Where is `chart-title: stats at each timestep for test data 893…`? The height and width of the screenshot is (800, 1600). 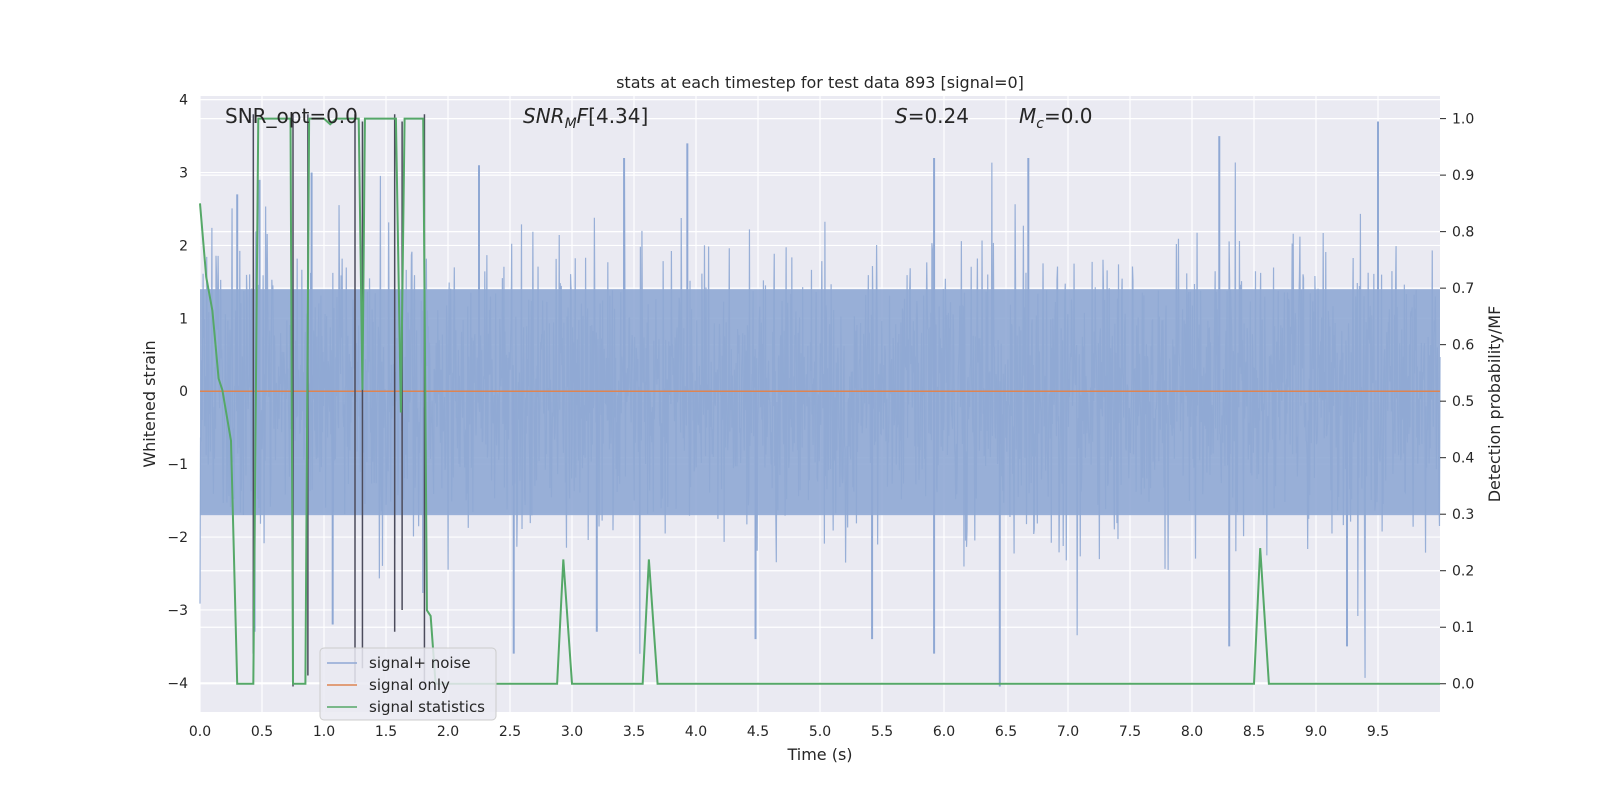 chart-title: stats at each timestep for test data 893… is located at coordinates (820, 82).